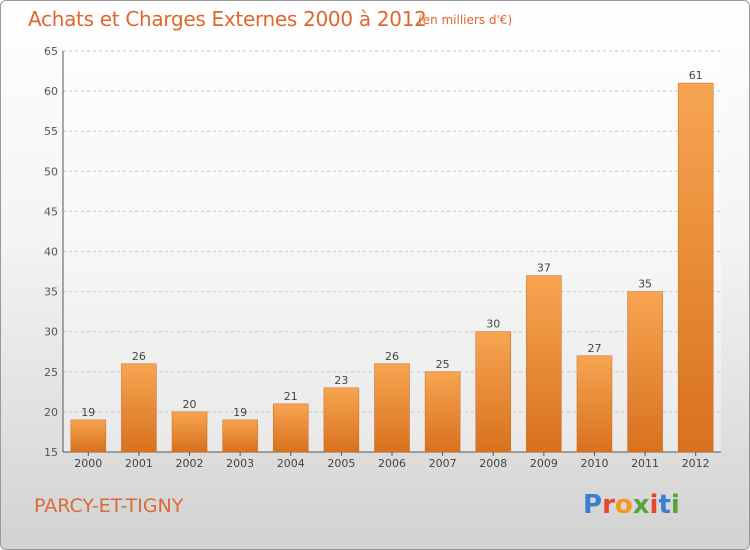 This screenshot has height=550, width=750. Describe the element at coordinates (51, 131) in the screenshot. I see `y-tick-label: 55` at that location.